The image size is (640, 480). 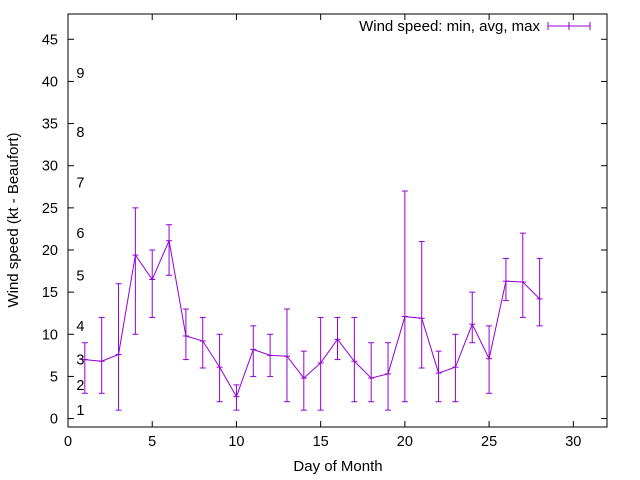 What do you see at coordinates (50, 167) in the screenshot?
I see `y-tick-label: 30` at bounding box center [50, 167].